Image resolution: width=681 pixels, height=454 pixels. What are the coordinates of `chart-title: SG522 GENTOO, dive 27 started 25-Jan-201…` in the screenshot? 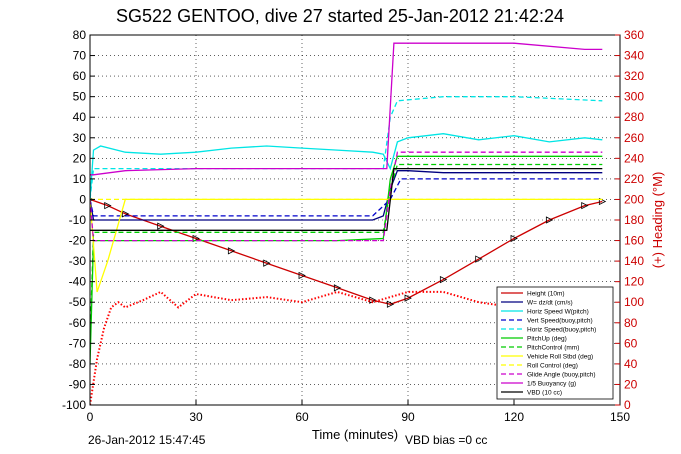 It's located at (340, 16).